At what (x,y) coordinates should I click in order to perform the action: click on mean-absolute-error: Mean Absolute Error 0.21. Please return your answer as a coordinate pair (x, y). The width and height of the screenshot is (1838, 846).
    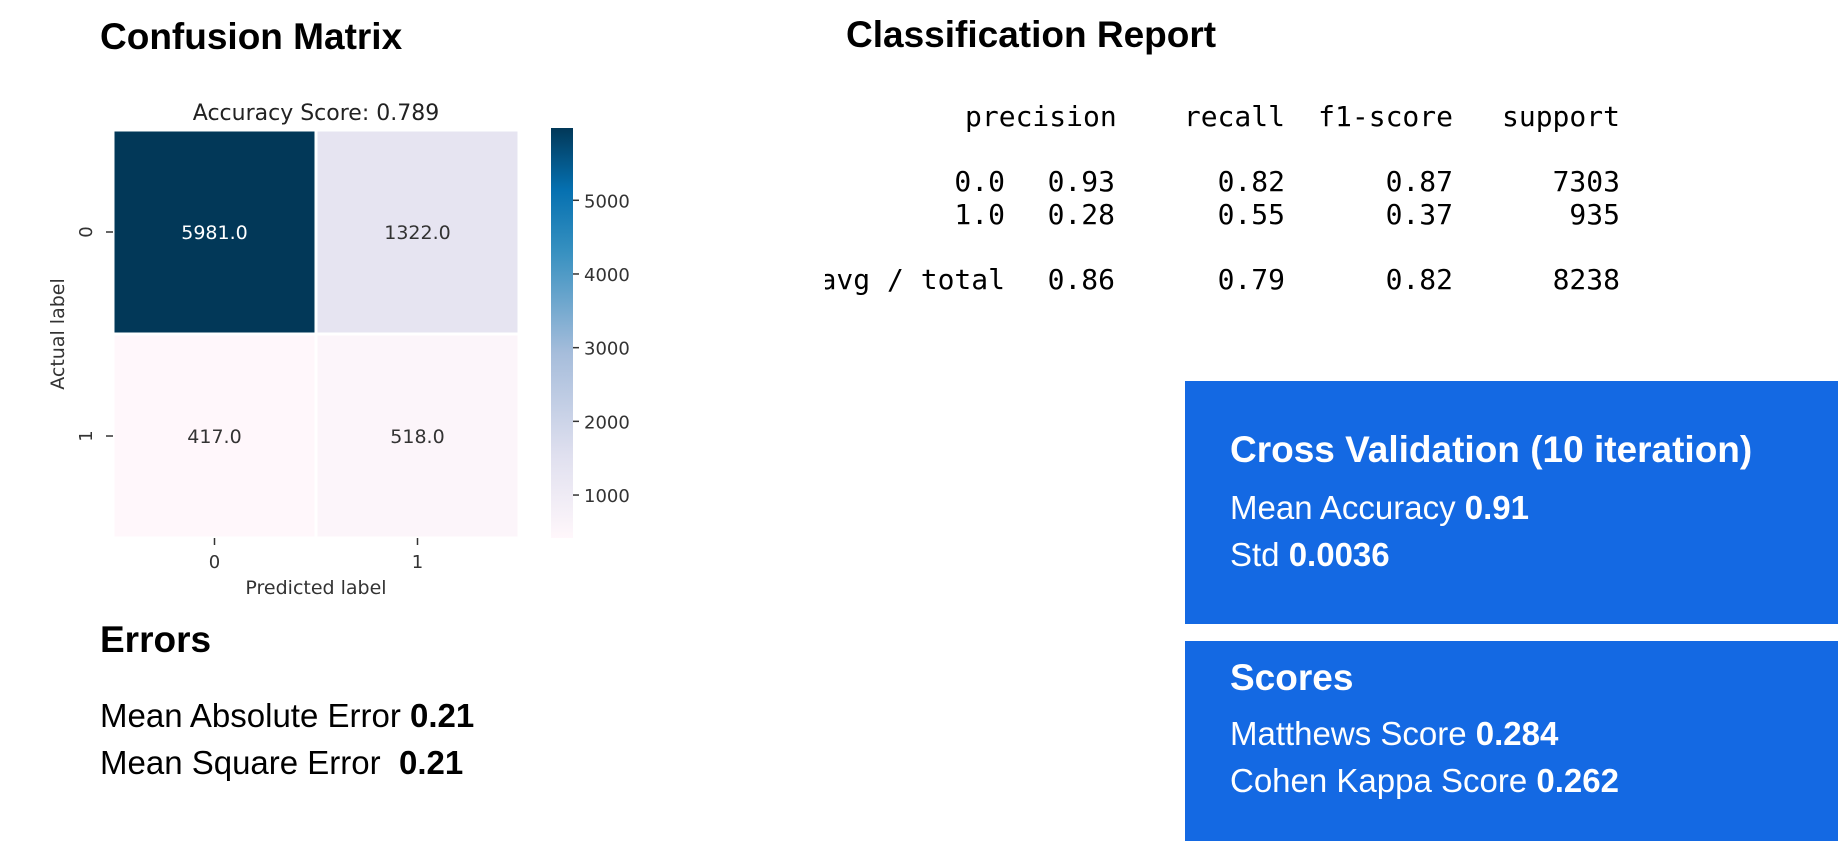
    Looking at the image, I should click on (287, 716).